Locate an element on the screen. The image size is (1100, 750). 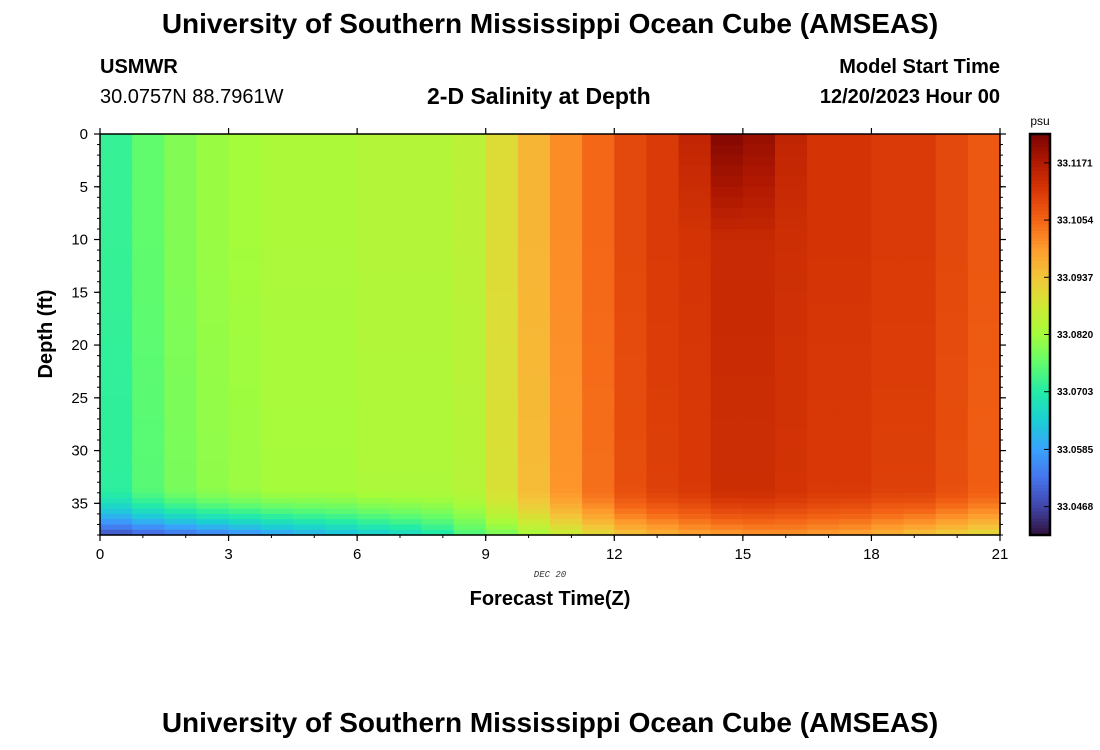
y-tick-label: 25 is located at coordinates (79, 398).